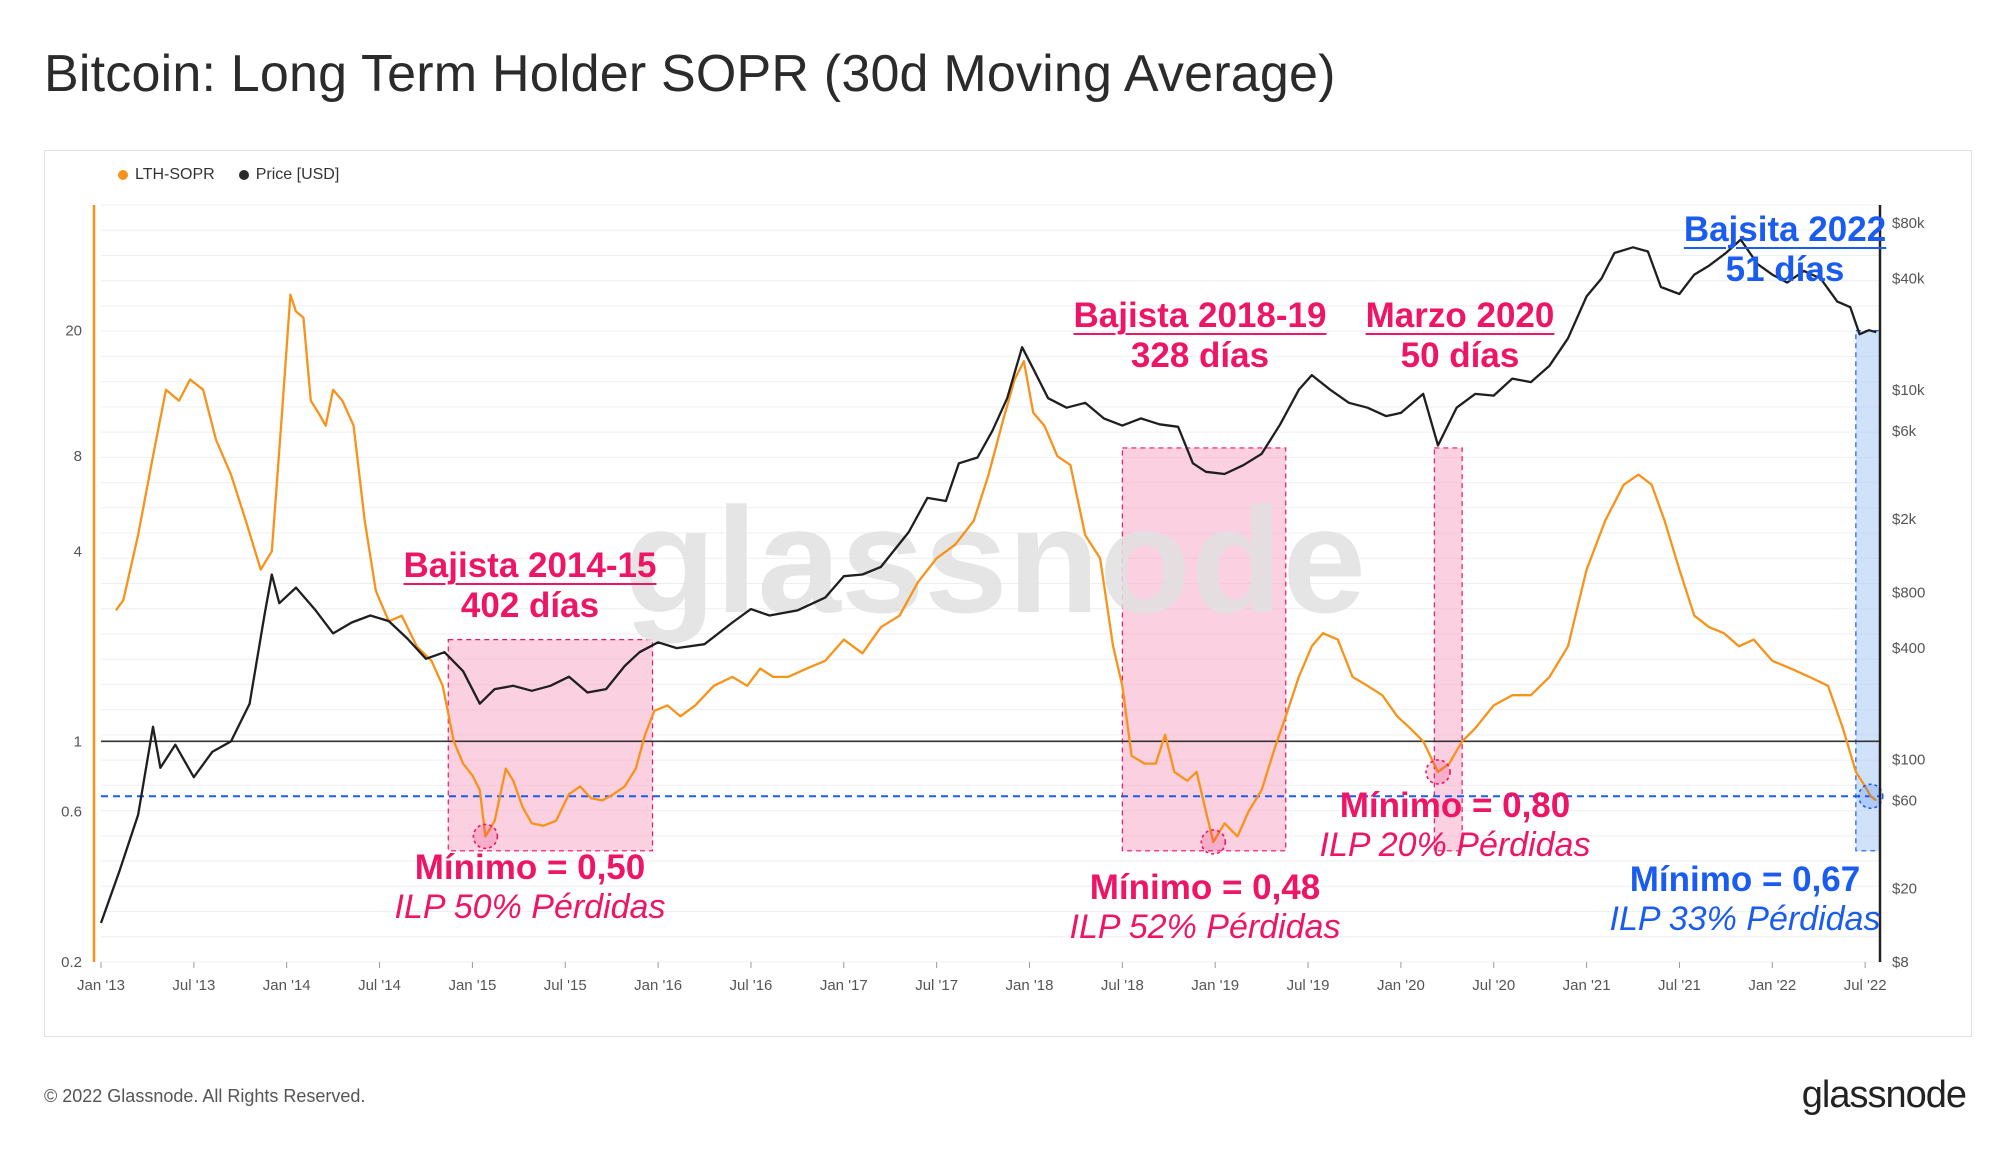 Image resolution: width=2000 pixels, height=1152 pixels. I want to click on x-tick-label: Jan '17, so click(844, 985).